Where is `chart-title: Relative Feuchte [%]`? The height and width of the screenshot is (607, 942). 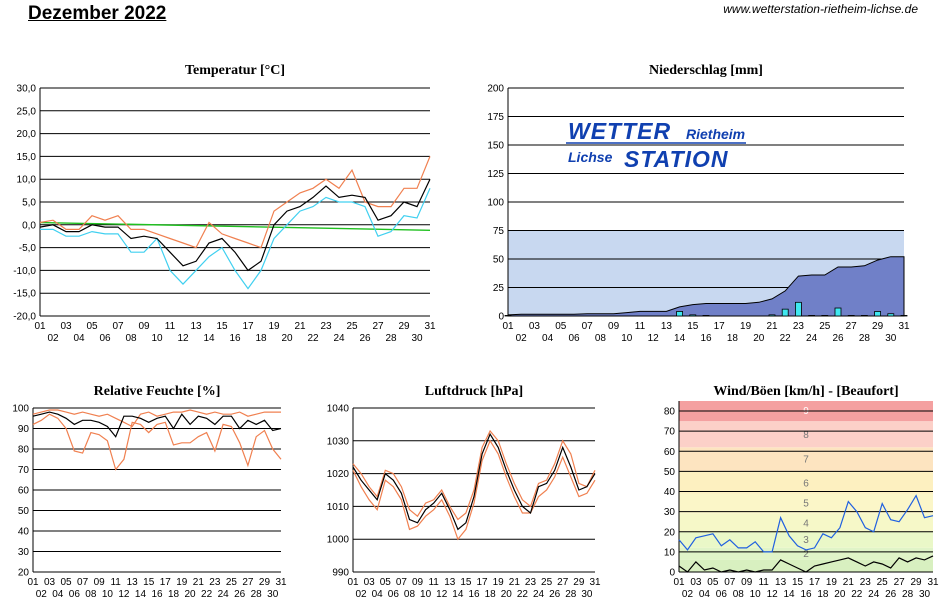 chart-title: Relative Feuchte [%] is located at coordinates (157, 391).